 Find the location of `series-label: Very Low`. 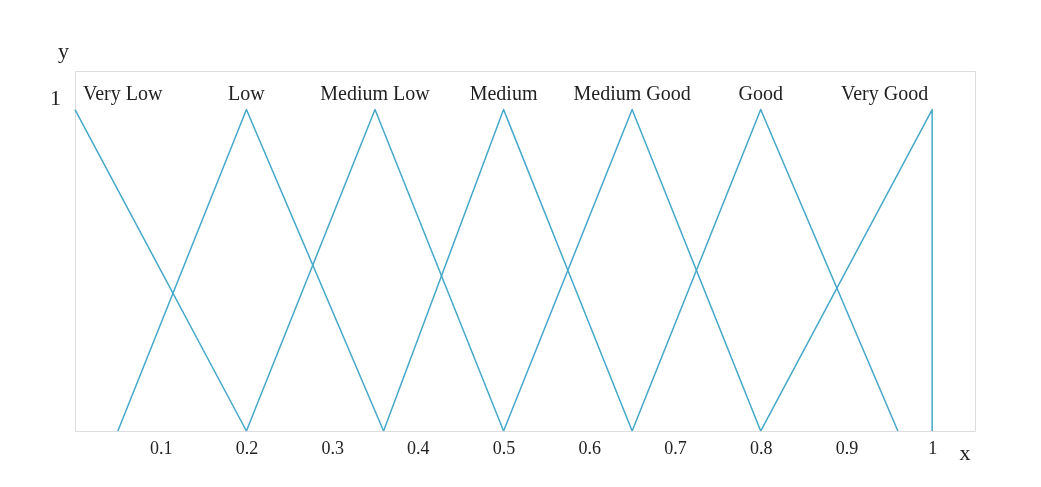

series-label: Very Low is located at coordinates (123, 93).